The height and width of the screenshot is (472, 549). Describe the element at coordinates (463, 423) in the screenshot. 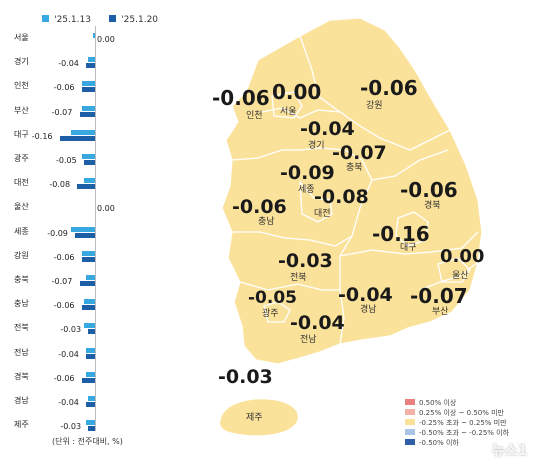

I see `map-legend-label: -0.25% 초과 ~ 0.25% 미만` at that location.